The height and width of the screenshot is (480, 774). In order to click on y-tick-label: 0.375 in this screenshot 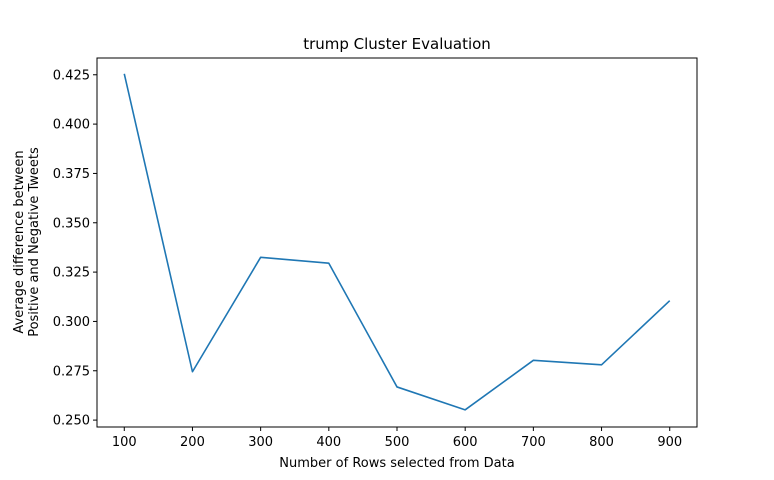, I will do `click(71, 174)`.